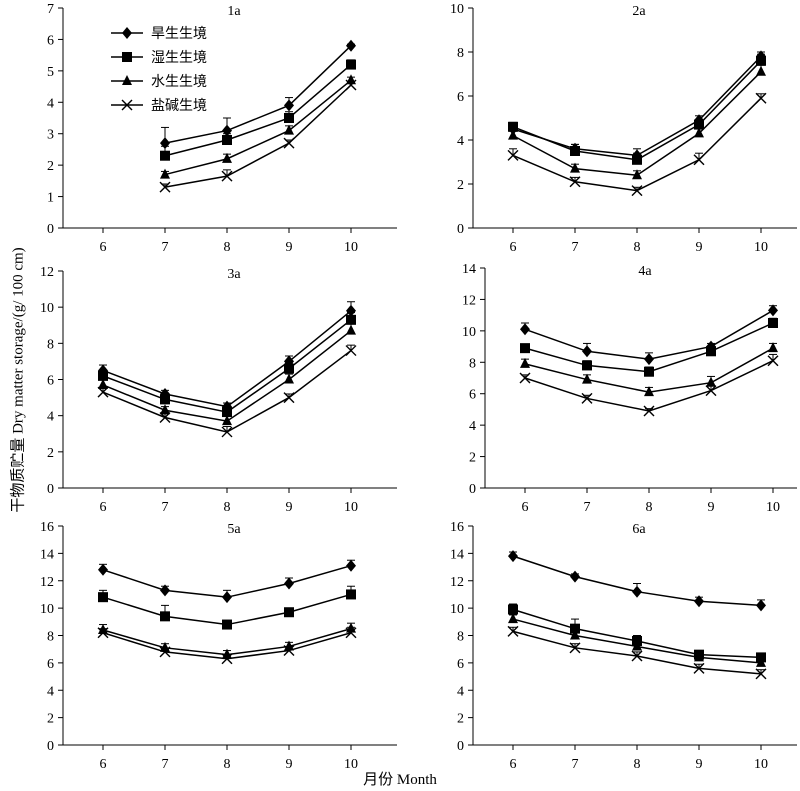 The height and width of the screenshot is (791, 800). I want to click on chart-panel-6a: 0 2 4 6 8 10 12 14 16 6 7 8 9 10 6a, so click(623, 646).